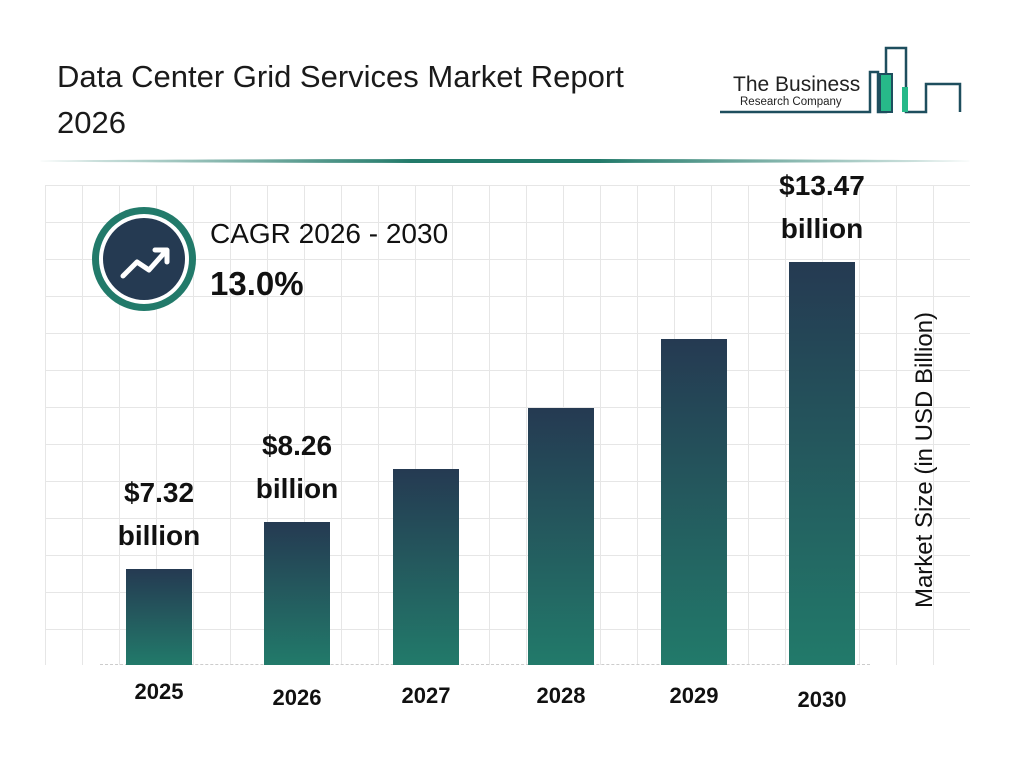 The image size is (1024, 768). I want to click on cagr-value: 13.0%, so click(257, 283).